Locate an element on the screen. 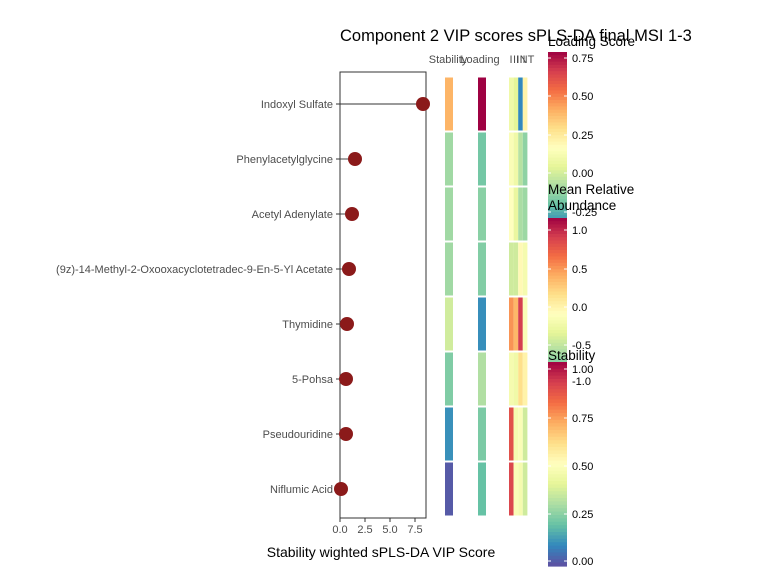 The image size is (768, 576). legend-title: Mean Relative is located at coordinates (591, 189).